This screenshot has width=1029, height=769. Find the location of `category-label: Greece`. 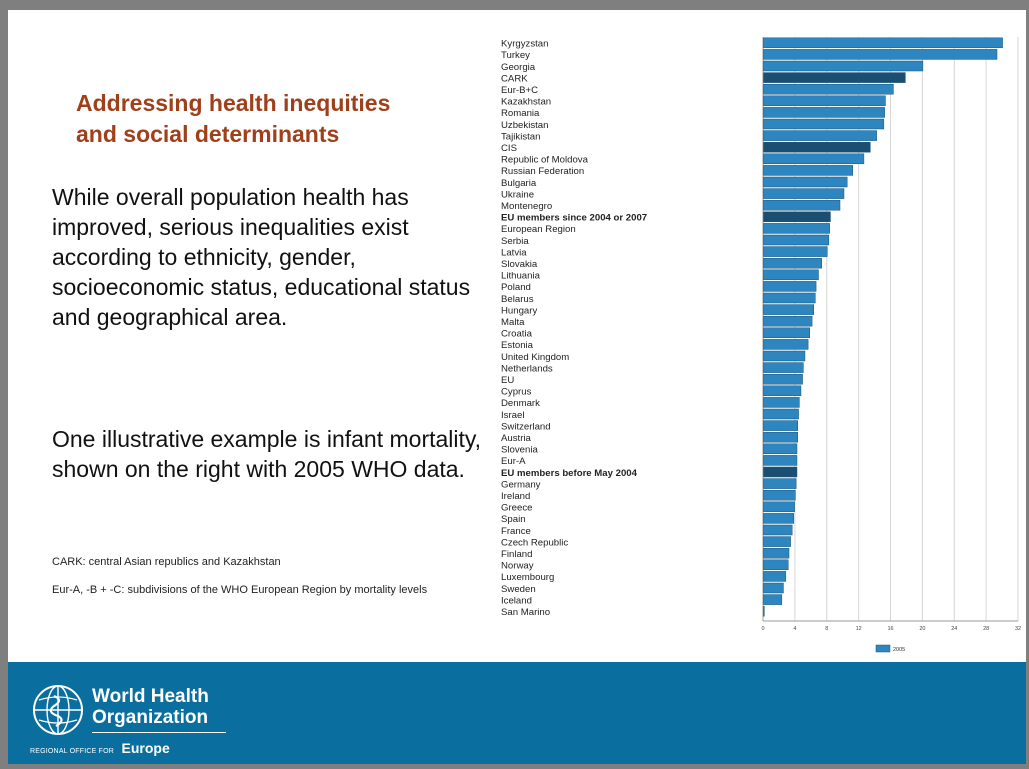

category-label: Greece is located at coordinates (516, 508).